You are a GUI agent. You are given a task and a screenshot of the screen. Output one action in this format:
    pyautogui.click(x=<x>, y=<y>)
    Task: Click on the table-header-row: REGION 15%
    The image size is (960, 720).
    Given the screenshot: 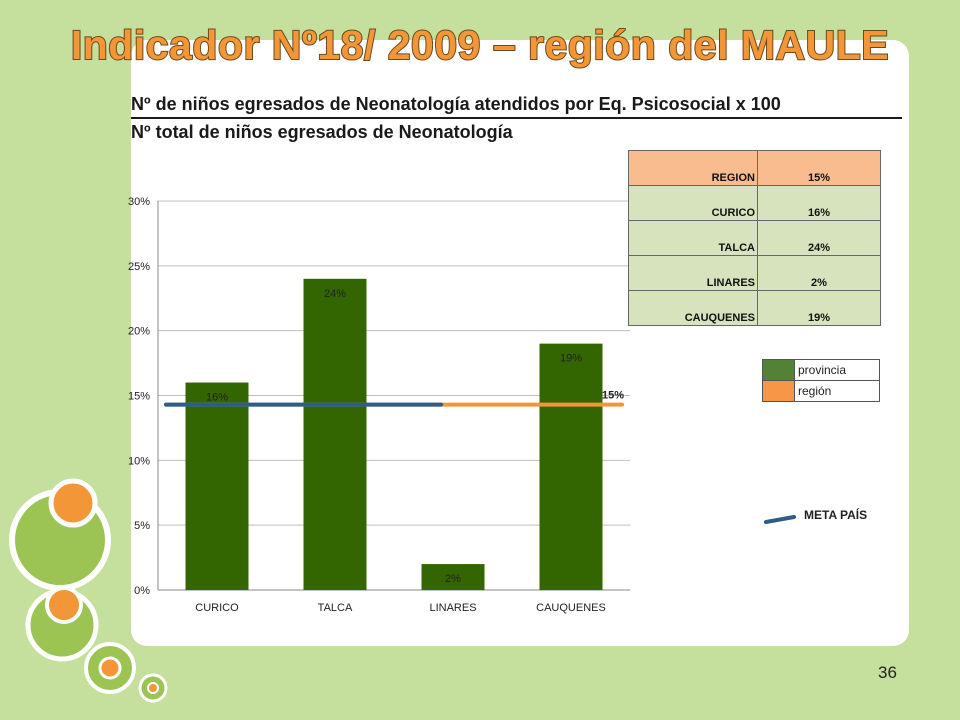 What is the action you would take?
    pyautogui.click(x=754, y=168)
    